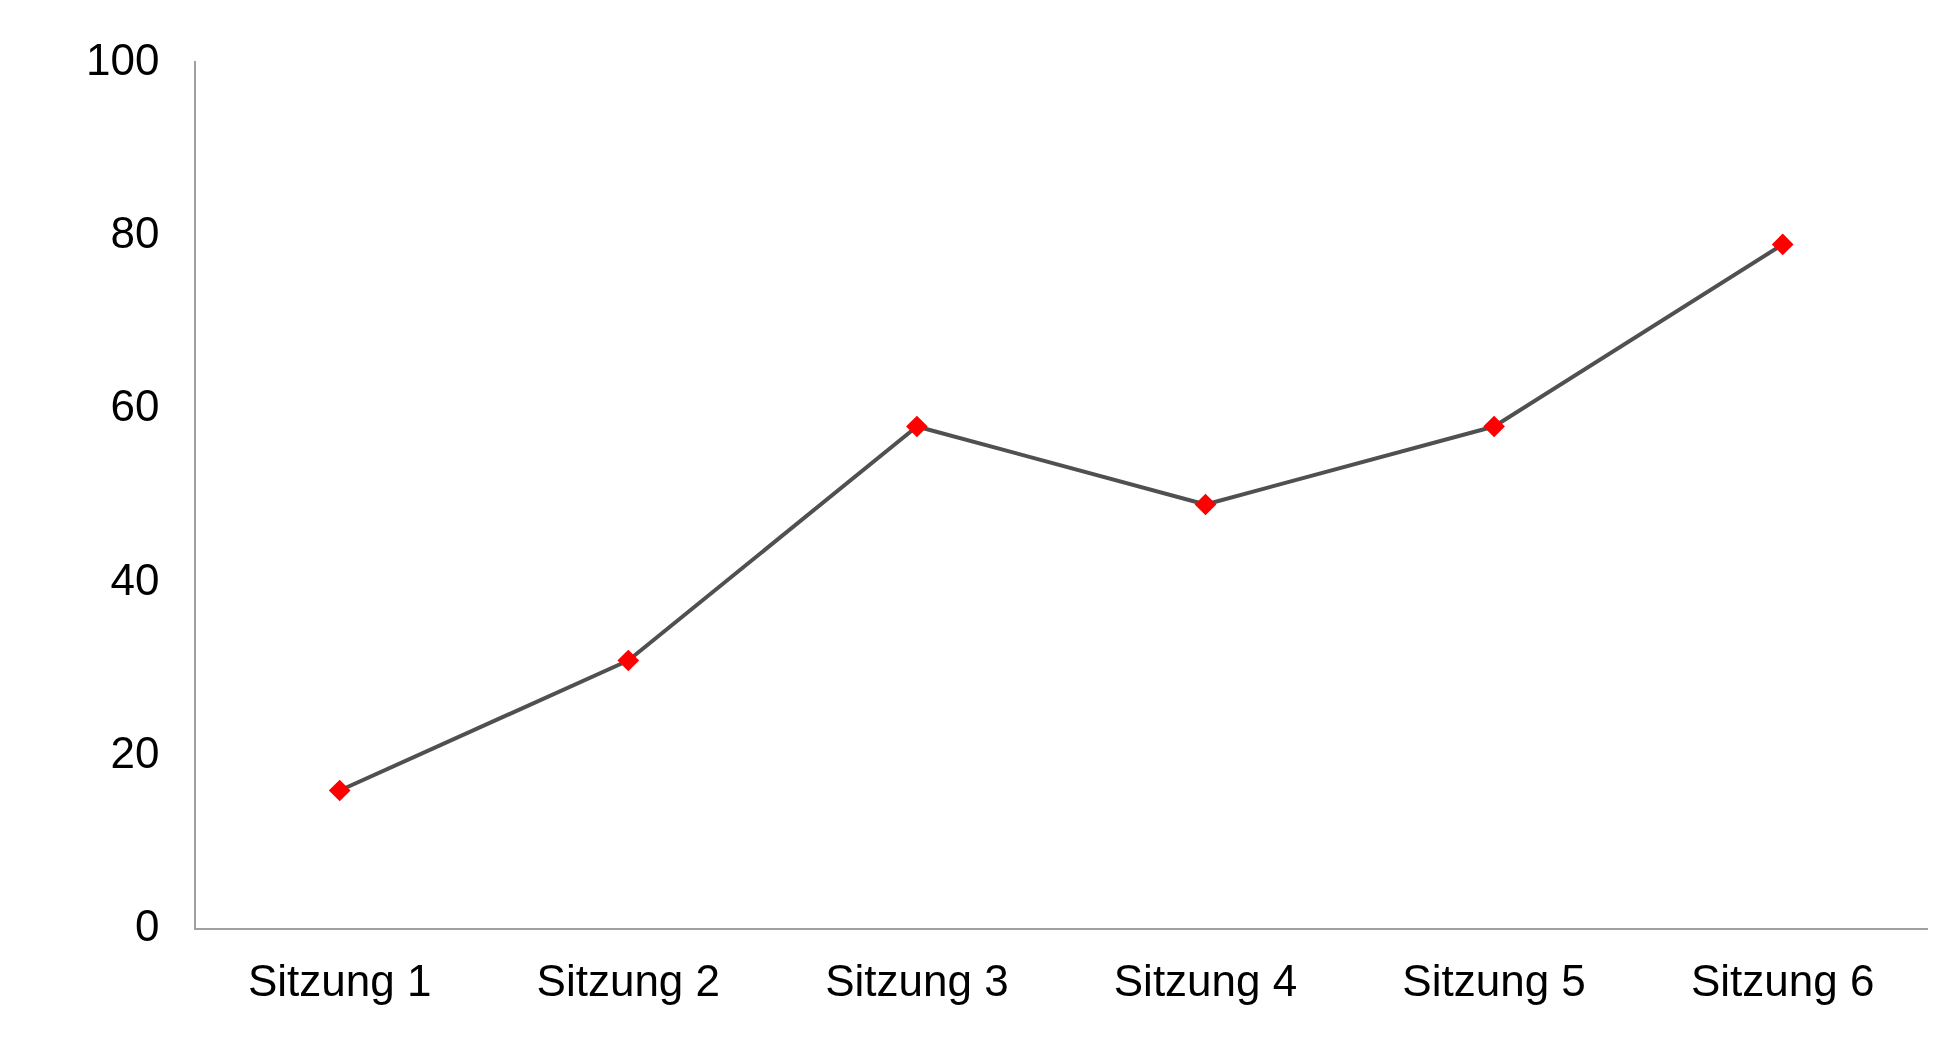  What do you see at coordinates (135, 752) in the screenshot?
I see `y-tick-label: 20` at bounding box center [135, 752].